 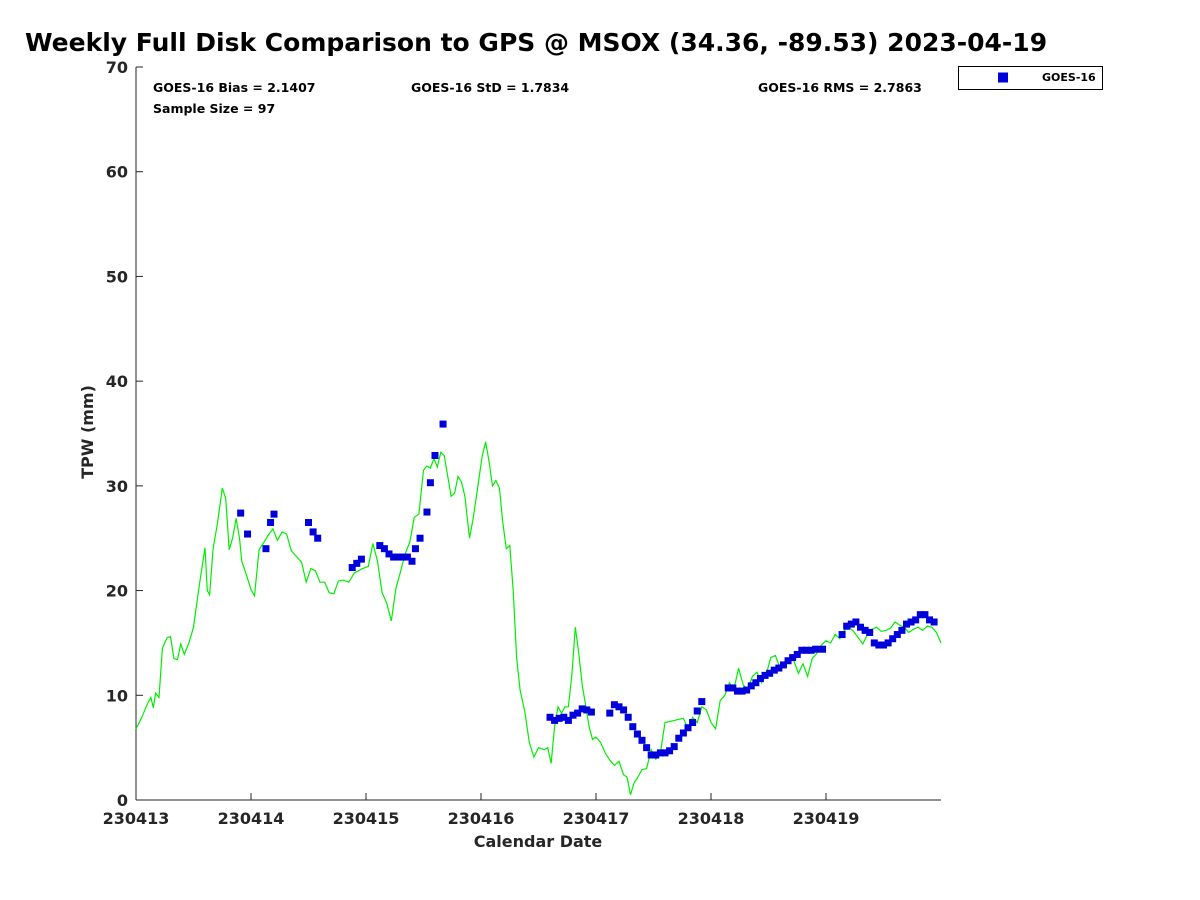 I want to click on y-tick-label: 60, so click(x=117, y=172).